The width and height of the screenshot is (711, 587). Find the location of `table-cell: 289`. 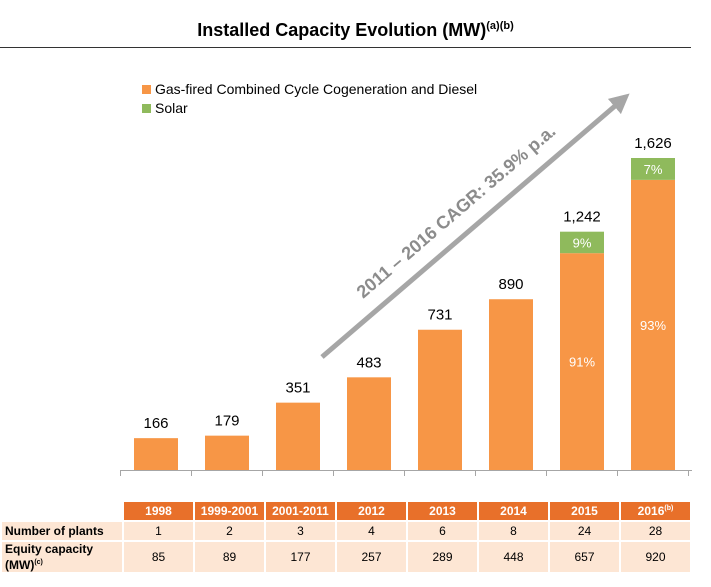

table-cell: 289 is located at coordinates (442, 557).